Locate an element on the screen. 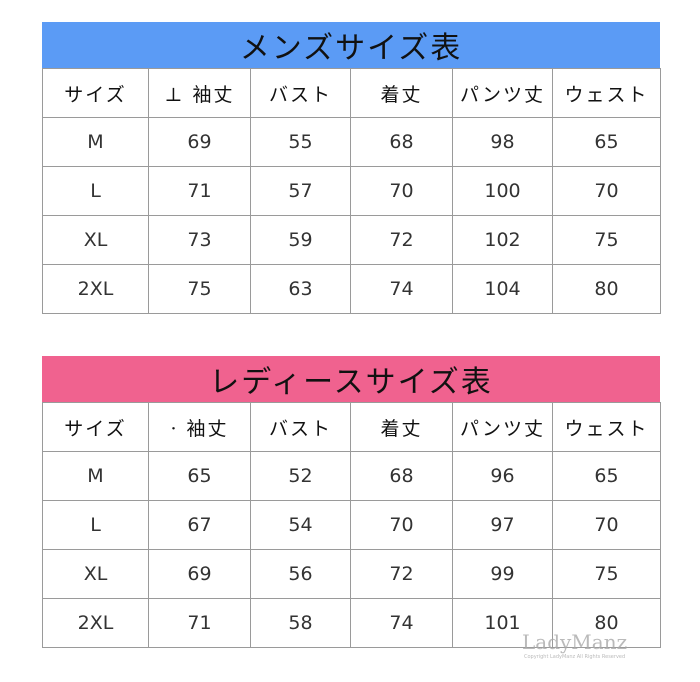  table-cell: 55 is located at coordinates (300, 142).